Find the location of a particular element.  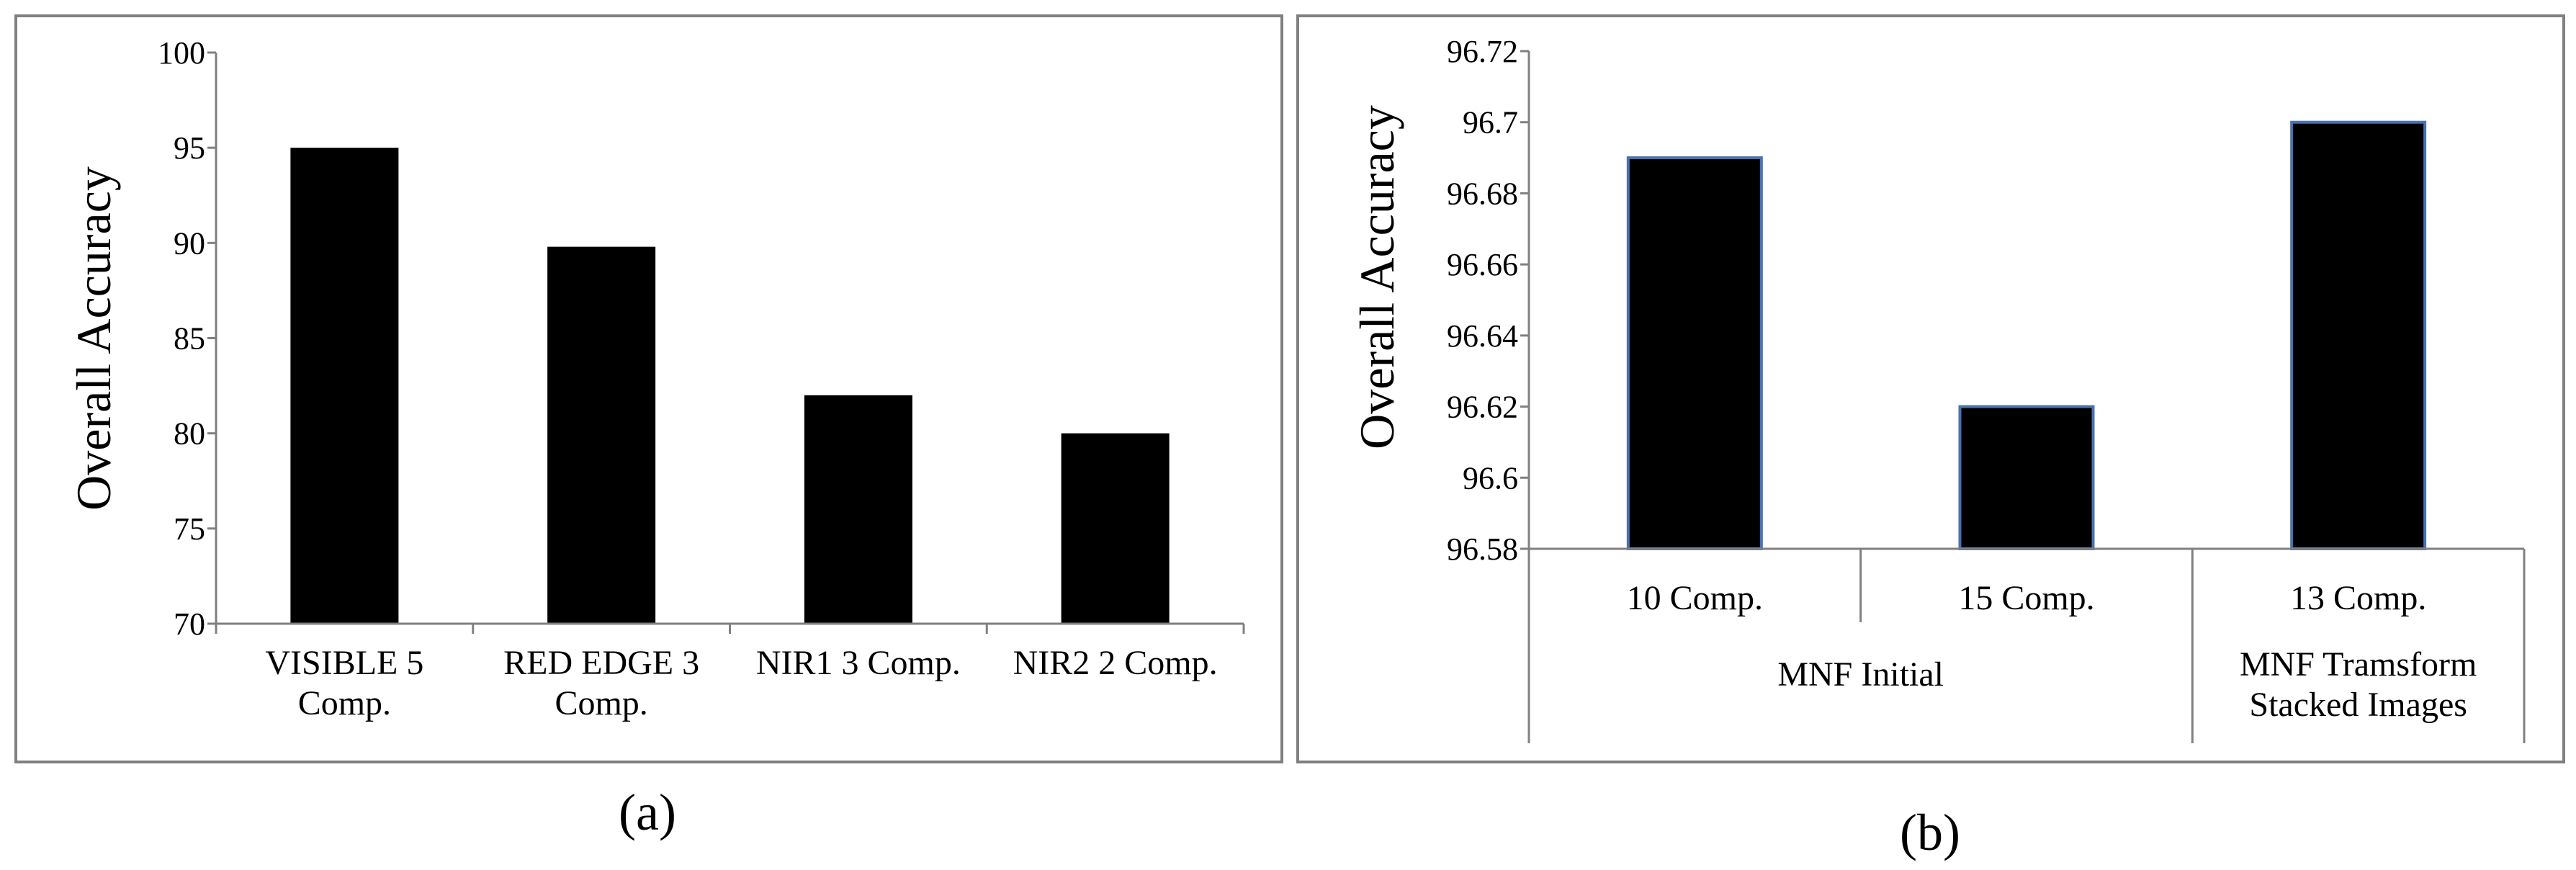

chart-b-group-label: MNF Initial is located at coordinates (1860, 674).